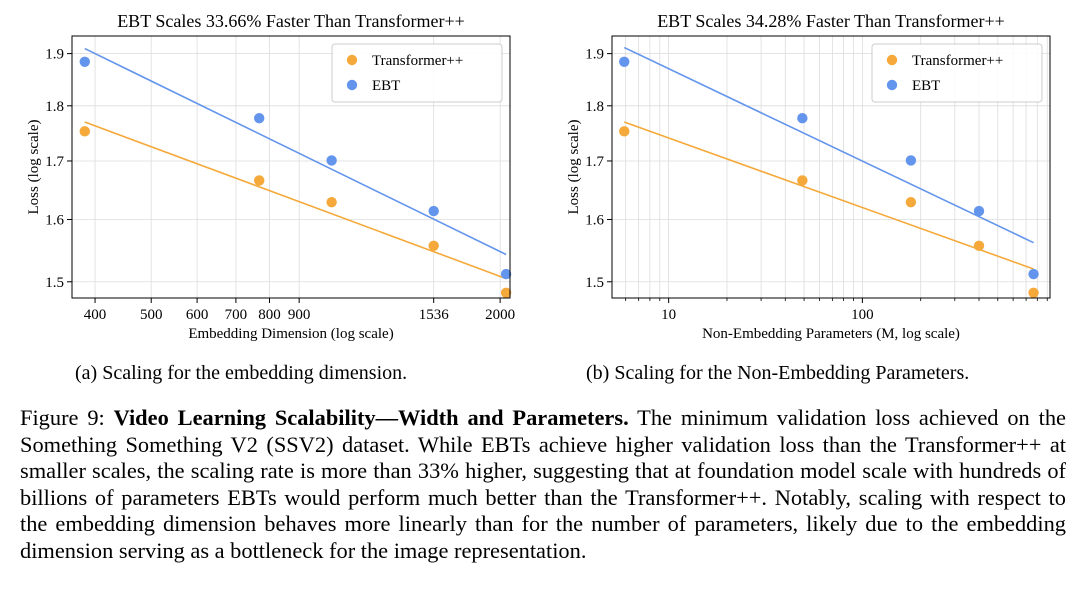 This screenshot has width=1080, height=613. I want to click on x-tick-label: 900, so click(299, 315).